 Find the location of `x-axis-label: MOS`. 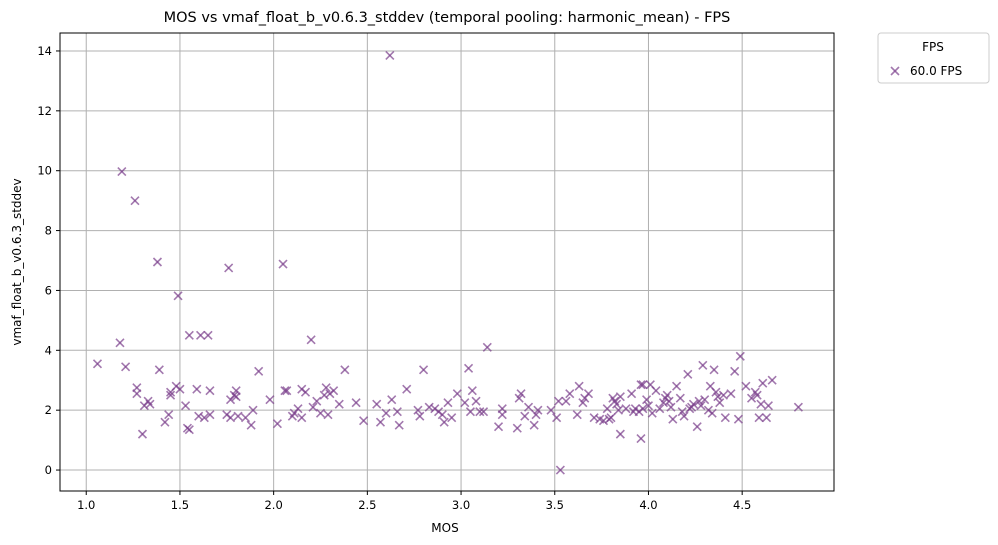

x-axis-label: MOS is located at coordinates (444, 528).